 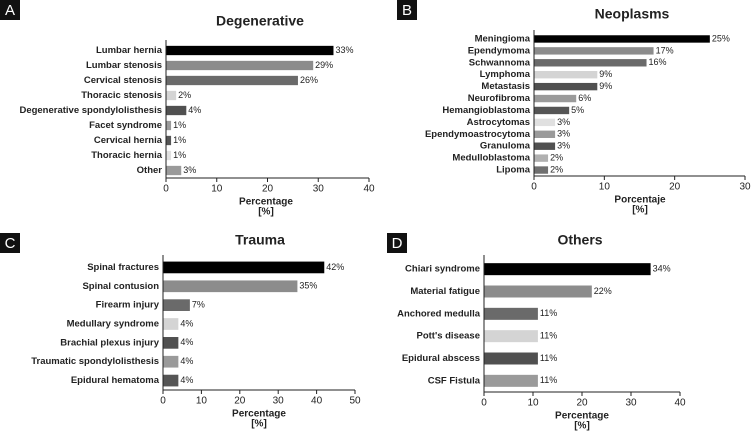 What do you see at coordinates (198, 305) in the screenshot?
I see `value-label: 7%` at bounding box center [198, 305].